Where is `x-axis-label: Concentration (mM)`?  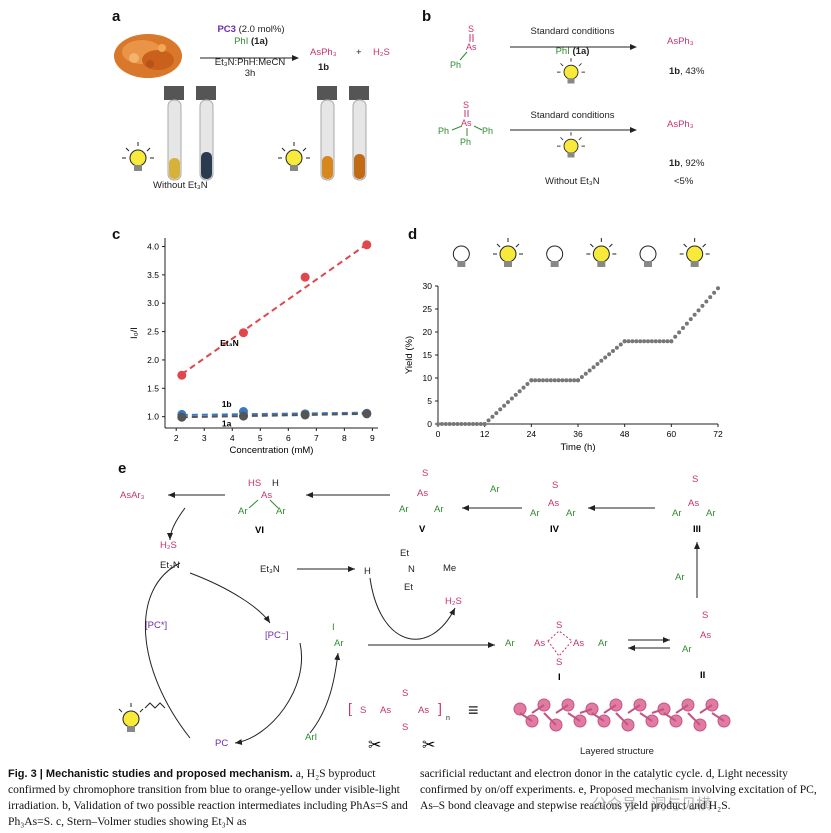 x-axis-label: Concentration (mM) is located at coordinates (272, 450).